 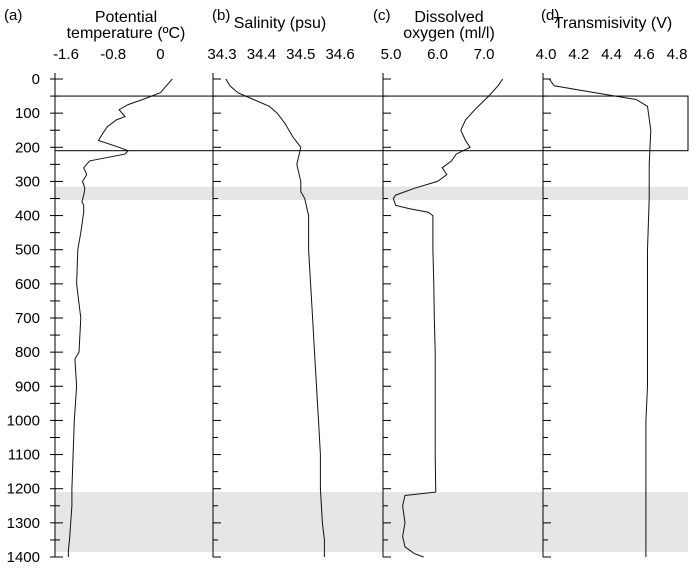 What do you see at coordinates (27, 386) in the screenshot?
I see `depth-tick-label-900: 900` at bounding box center [27, 386].